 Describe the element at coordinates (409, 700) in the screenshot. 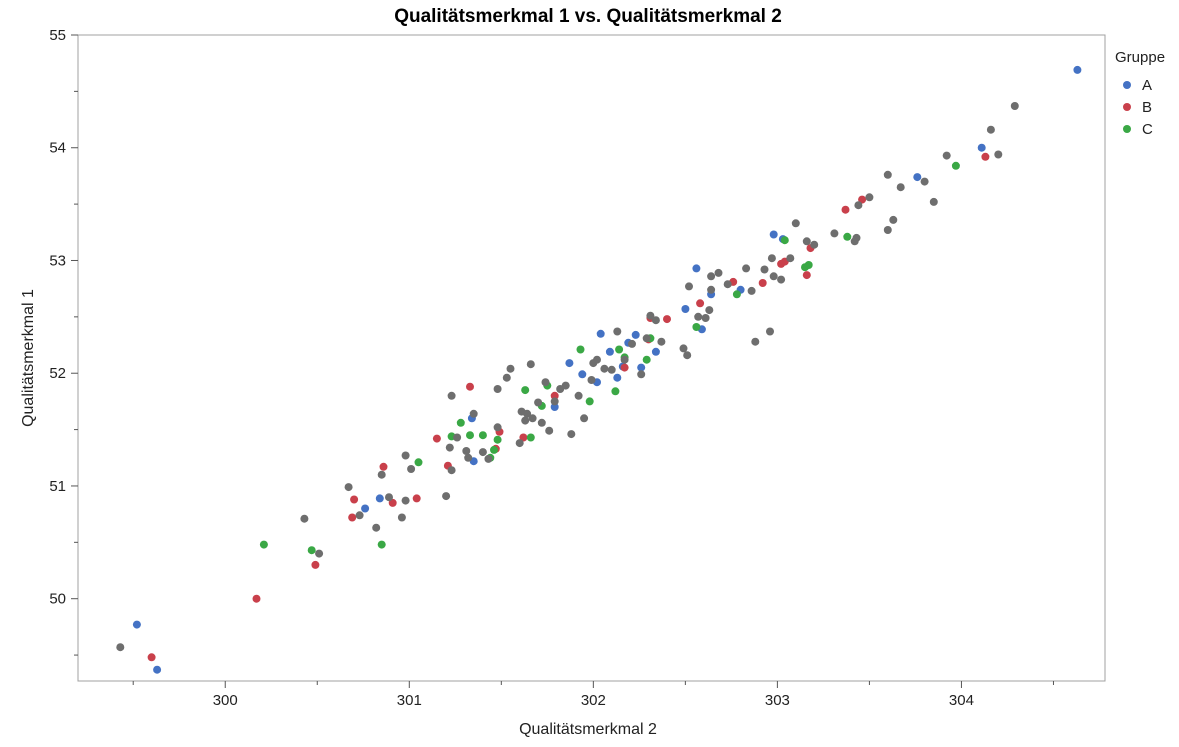

I see `x-tick-label: 301` at that location.